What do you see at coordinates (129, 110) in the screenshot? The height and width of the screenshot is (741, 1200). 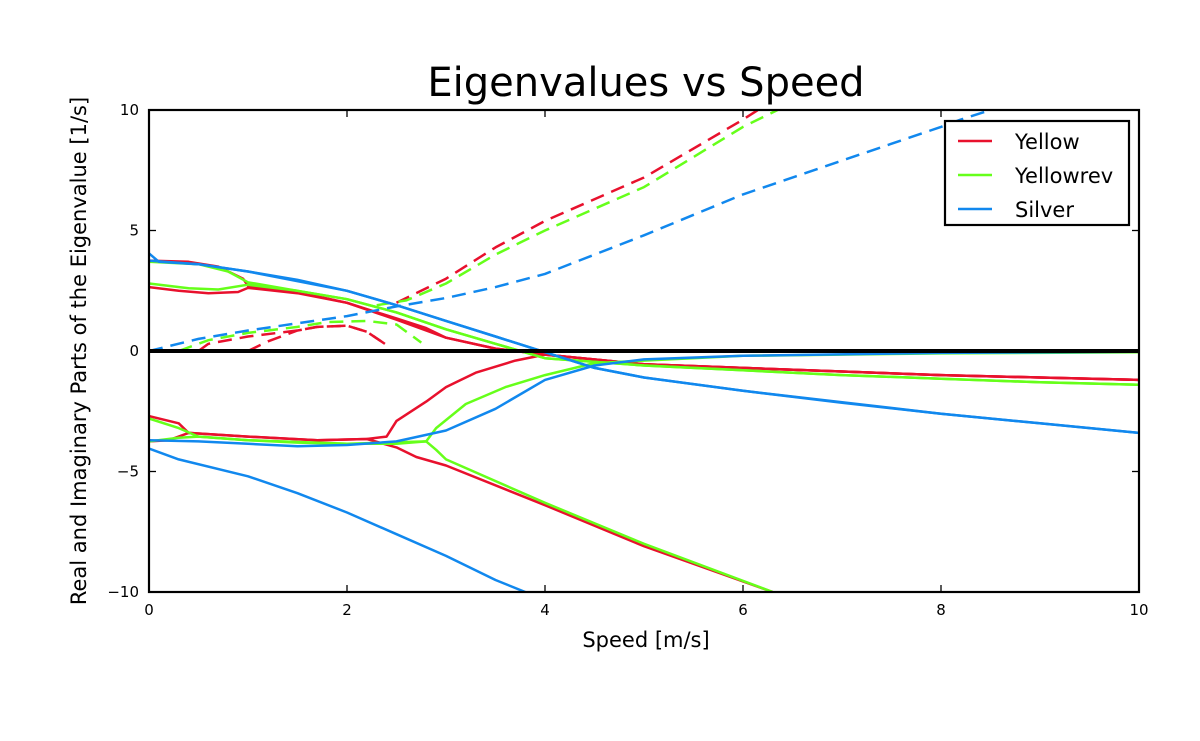 I see `y-tick-label: 10` at bounding box center [129, 110].